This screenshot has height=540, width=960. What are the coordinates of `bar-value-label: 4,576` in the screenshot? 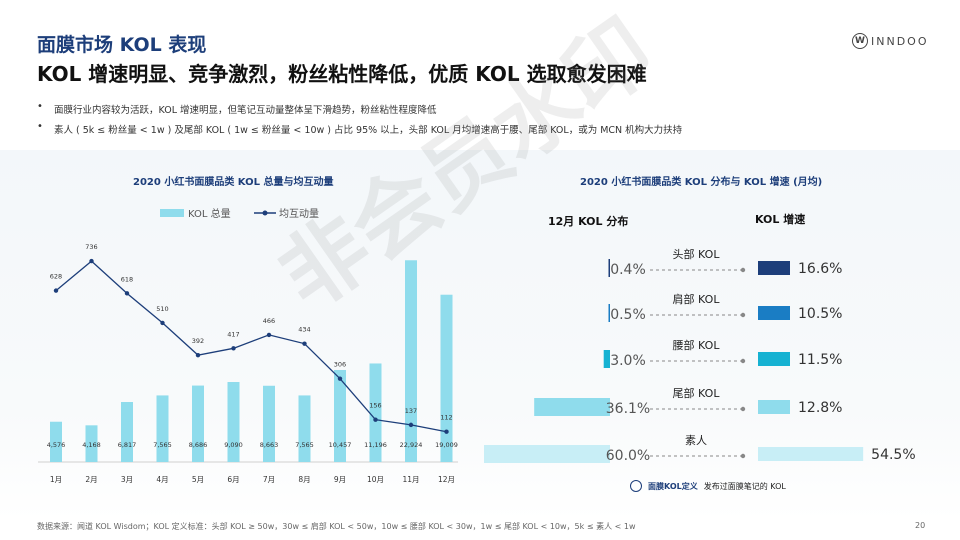 It's located at (56, 445).